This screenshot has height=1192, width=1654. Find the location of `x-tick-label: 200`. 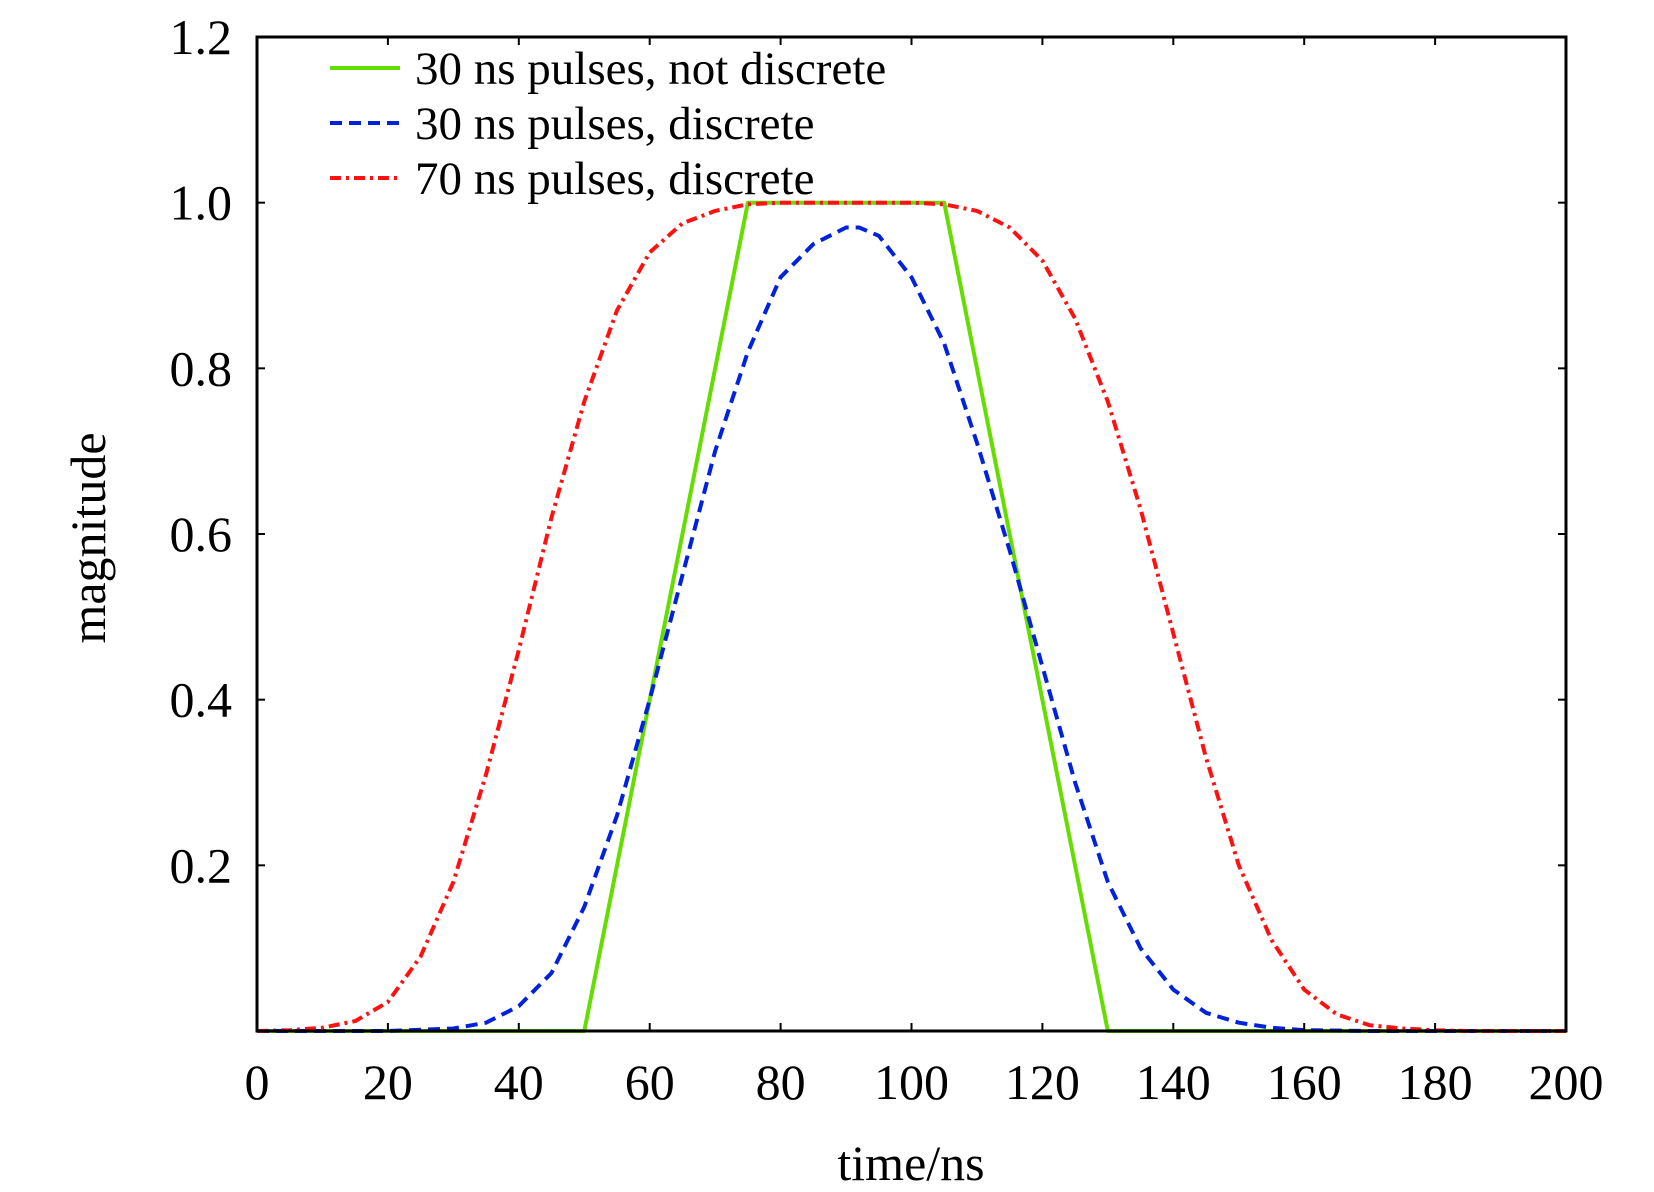

x-tick-label: 200 is located at coordinates (1566, 1082).